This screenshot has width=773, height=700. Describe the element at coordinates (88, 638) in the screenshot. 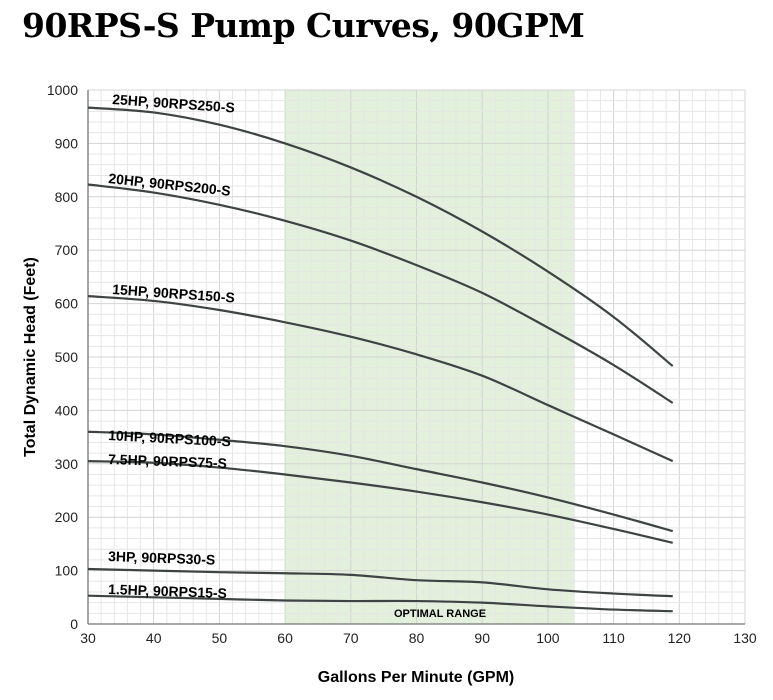

I see `x-tick-label: 30` at that location.